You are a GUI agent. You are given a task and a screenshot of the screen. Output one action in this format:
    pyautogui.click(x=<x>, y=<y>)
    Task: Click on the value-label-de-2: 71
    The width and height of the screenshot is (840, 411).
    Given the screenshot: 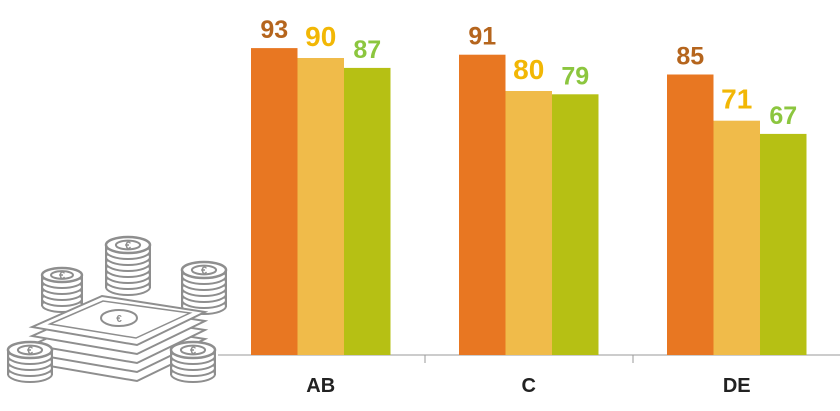 What is the action you would take?
    pyautogui.click(x=736, y=99)
    